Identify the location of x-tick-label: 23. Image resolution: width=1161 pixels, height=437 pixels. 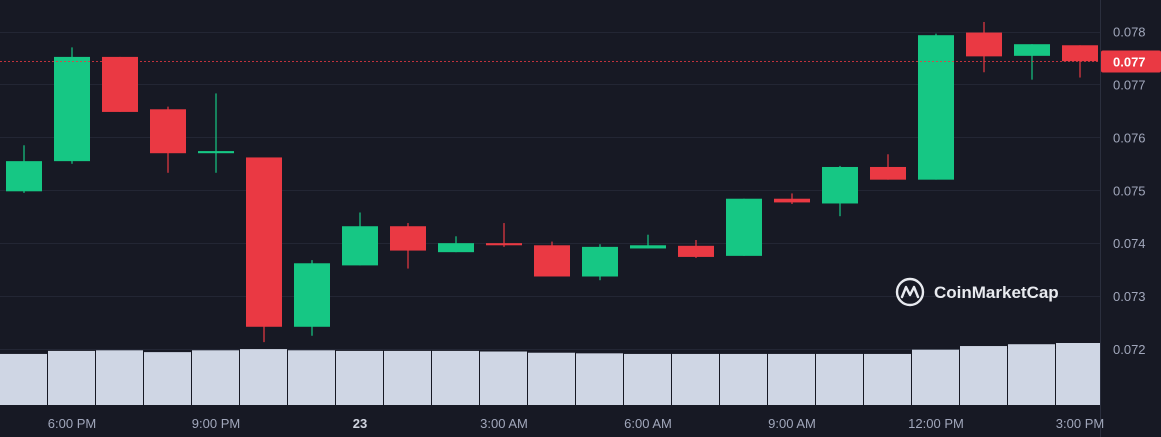
(360, 423).